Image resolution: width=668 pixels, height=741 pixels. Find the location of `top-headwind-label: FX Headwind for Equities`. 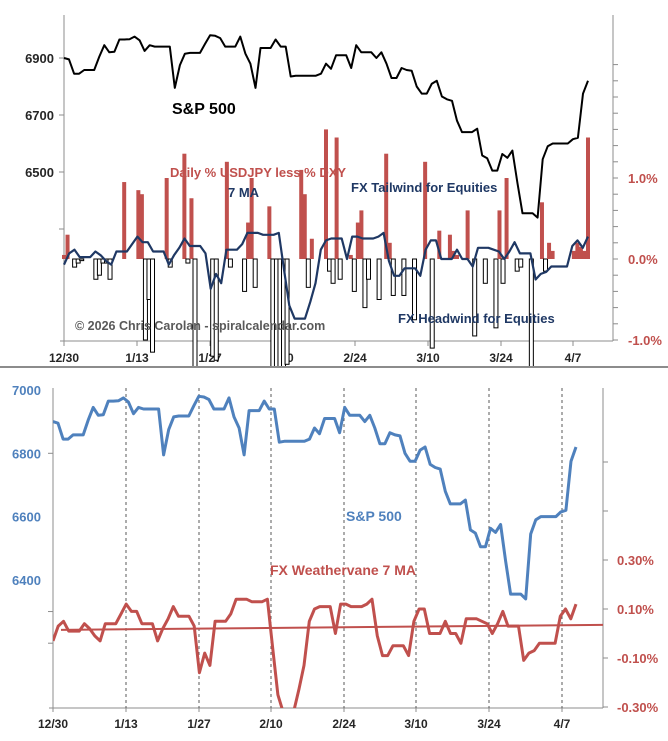

top-headwind-label: FX Headwind for Equities is located at coordinates (476, 318).